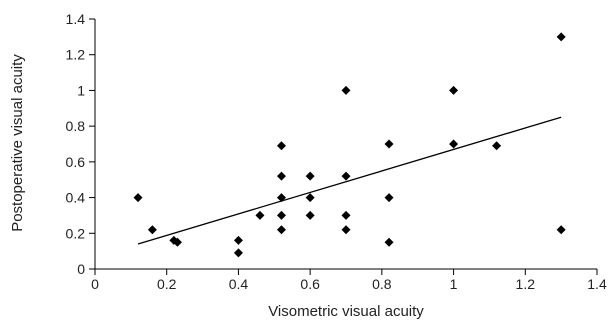  What do you see at coordinates (167, 284) in the screenshot?
I see `x-tick-label: 0.2` at bounding box center [167, 284].